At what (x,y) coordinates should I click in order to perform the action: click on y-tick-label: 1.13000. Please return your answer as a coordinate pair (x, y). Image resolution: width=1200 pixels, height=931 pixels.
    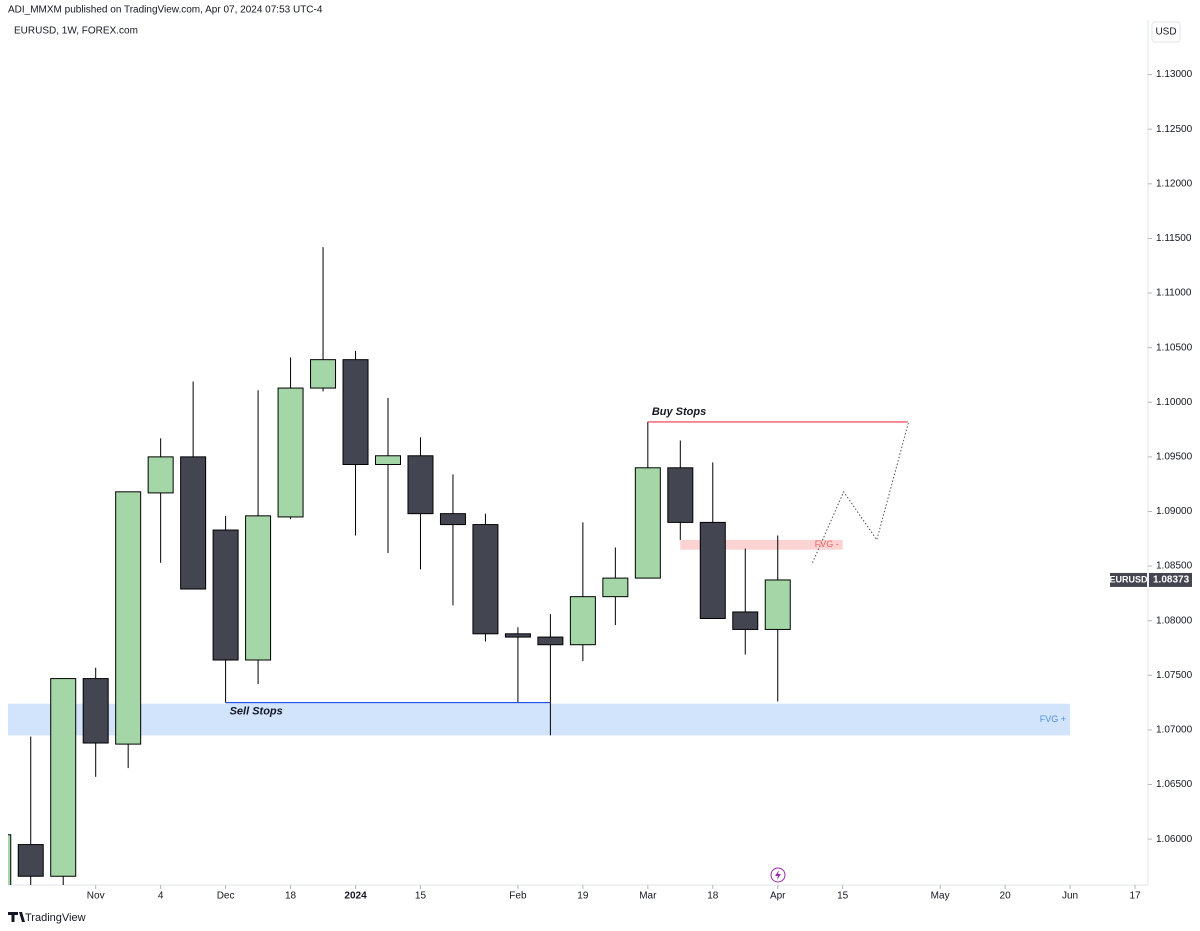
    Looking at the image, I should click on (1174, 74).